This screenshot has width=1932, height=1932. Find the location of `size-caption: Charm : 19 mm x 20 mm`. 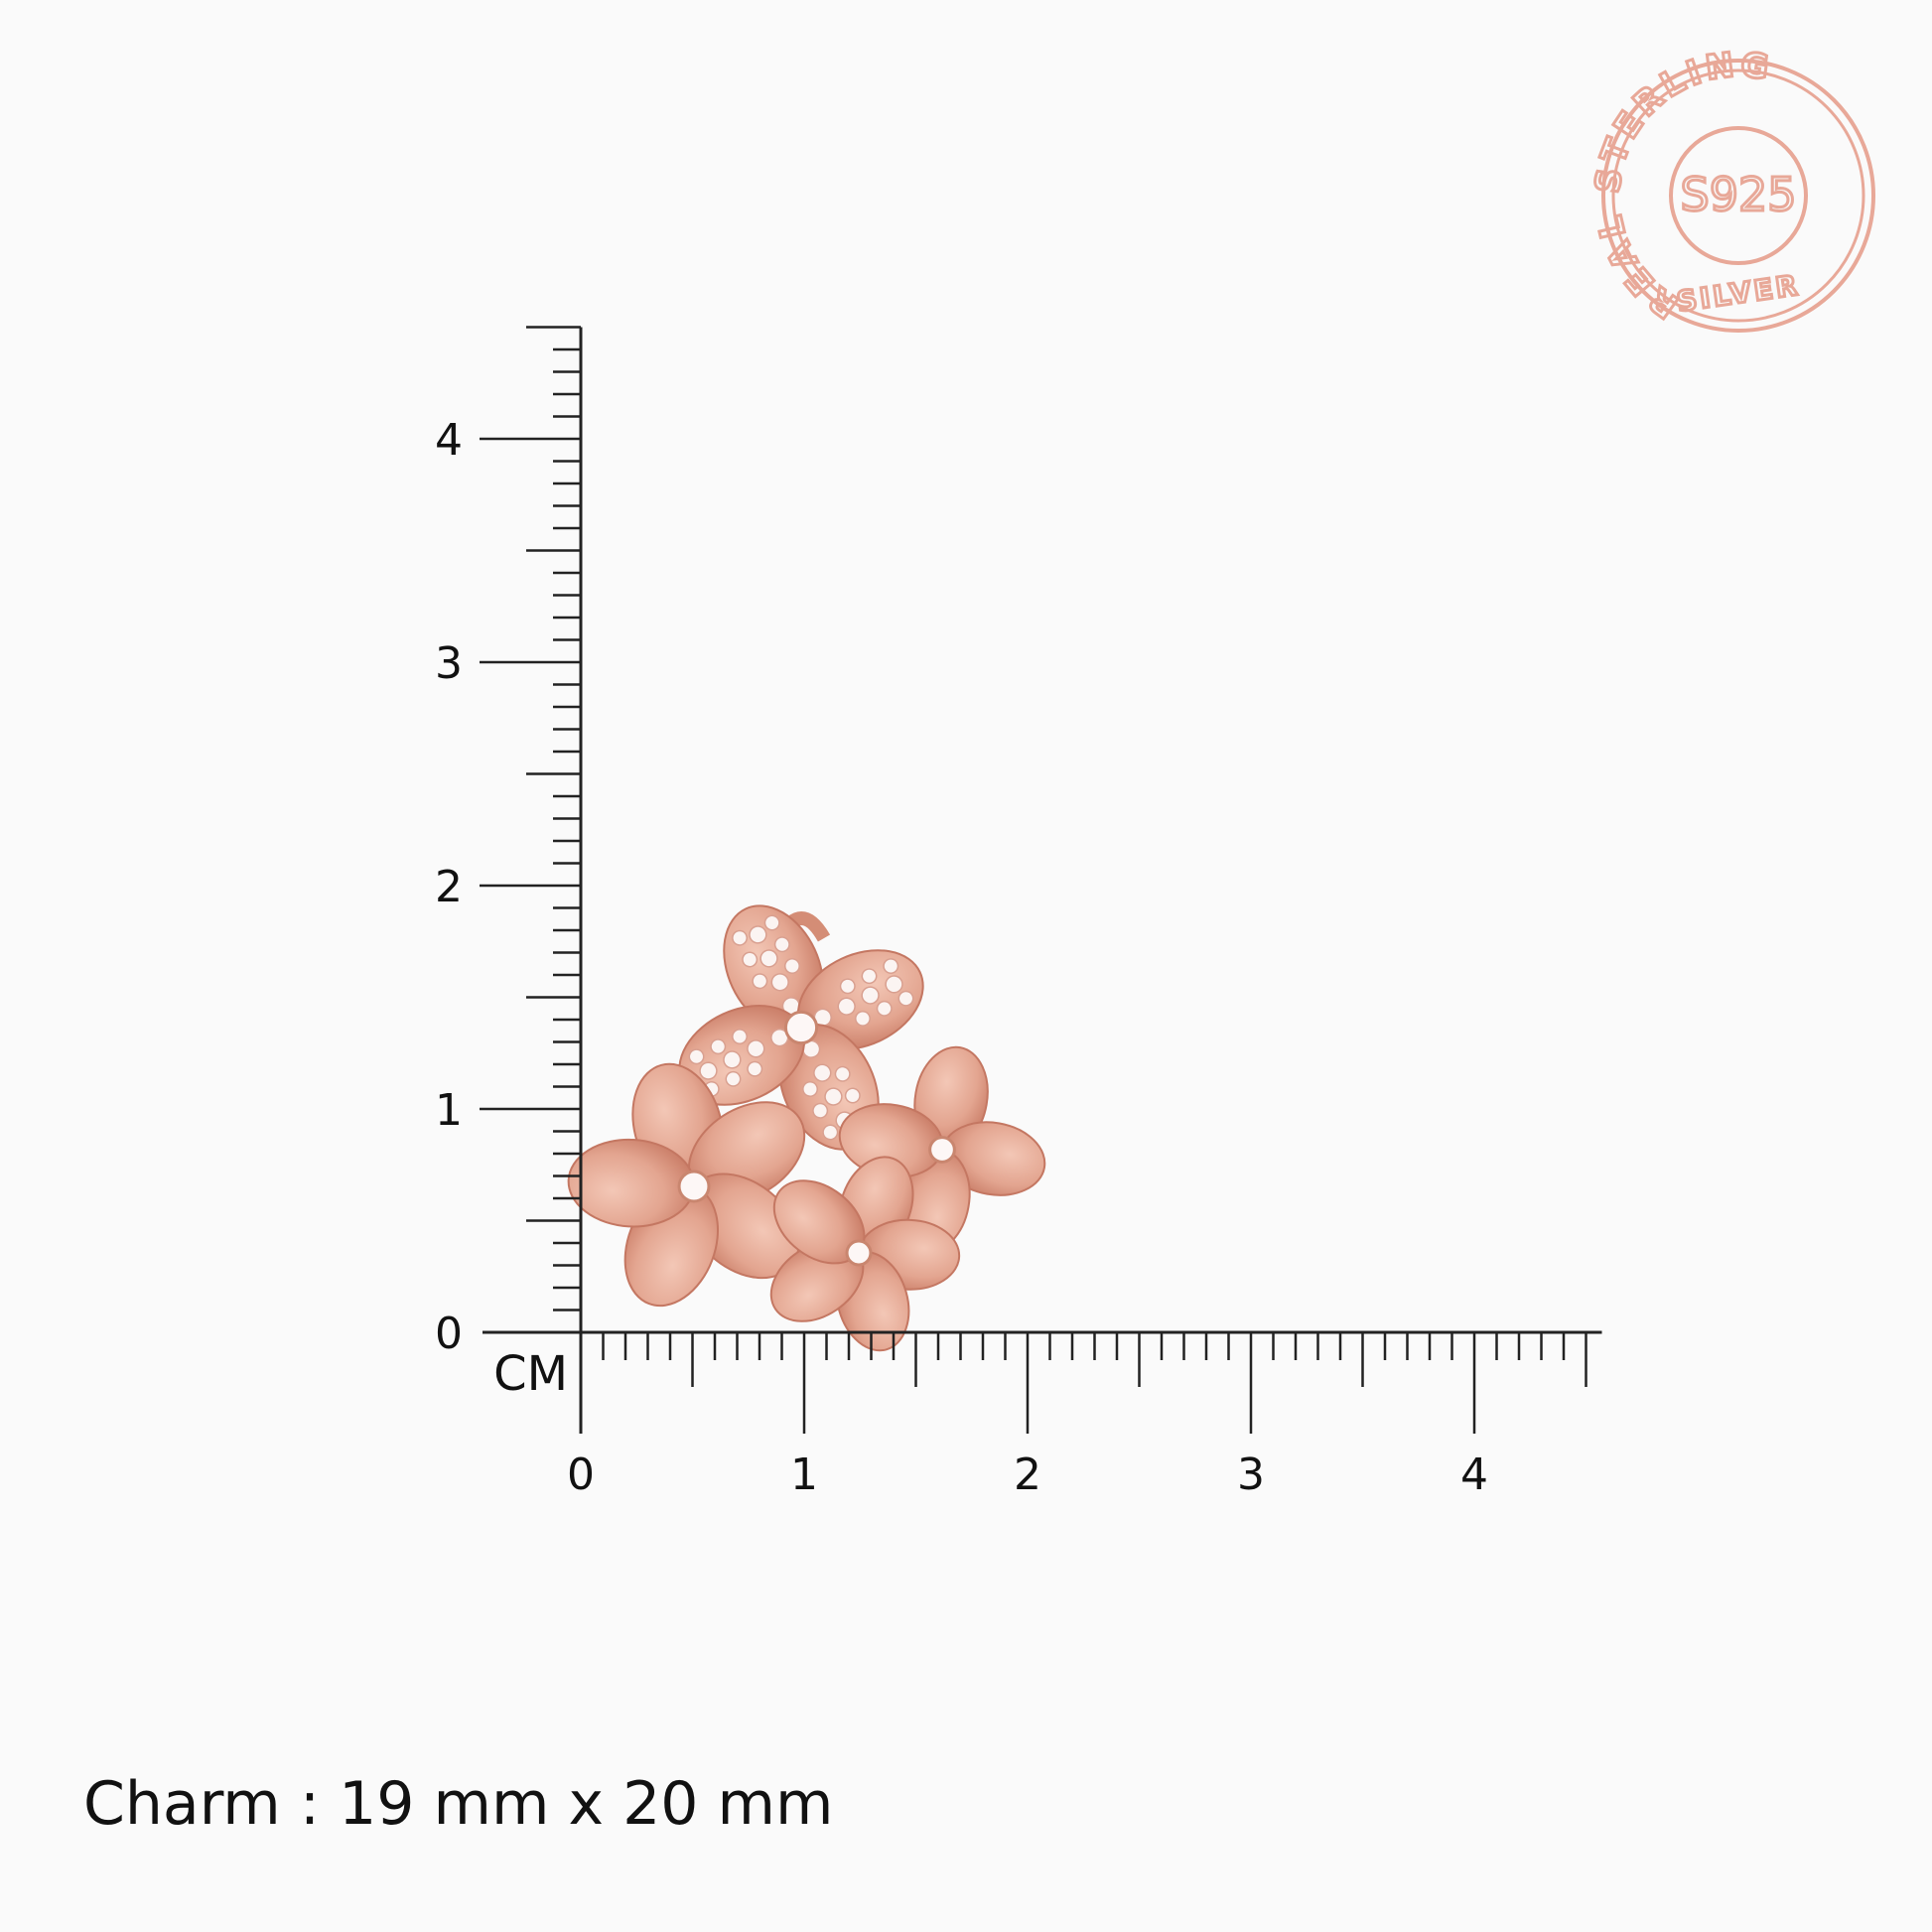

size-caption: Charm : 19 mm x 20 mm is located at coordinates (458, 1804).